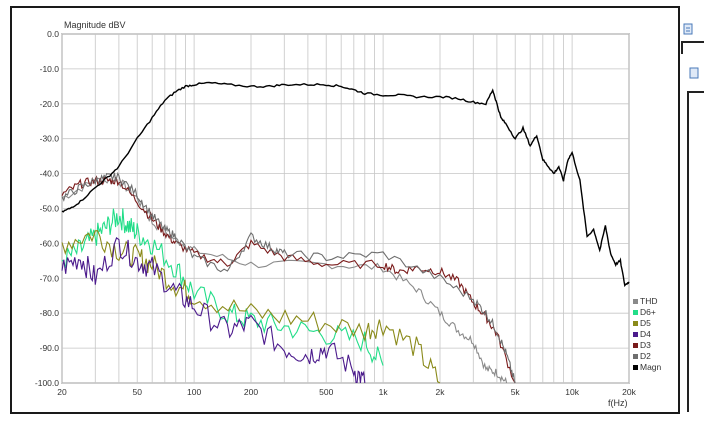 The image size is (704, 428). I want to click on y-tick-label: -80.0, so click(50, 313).